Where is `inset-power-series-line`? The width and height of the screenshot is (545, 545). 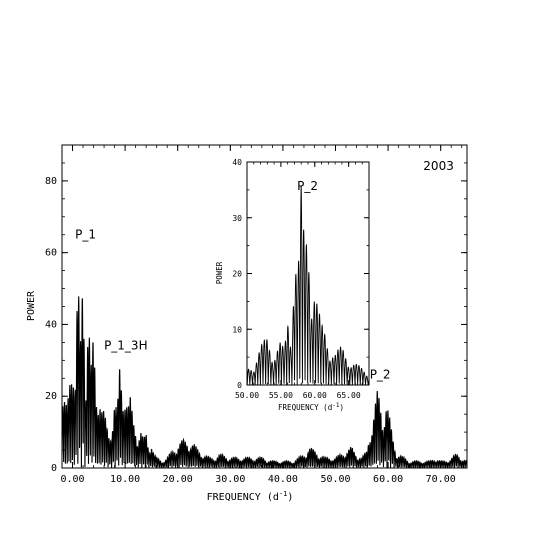
inset-power-series-line is located at coordinates (308, 286).